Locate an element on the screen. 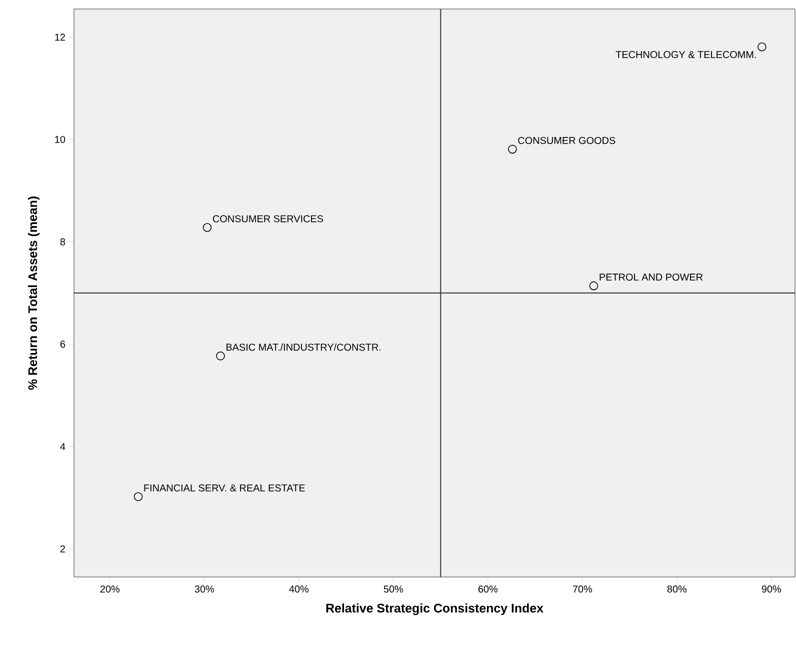 The image size is (796, 646). x-axis-title: Relative Strategic Consistency Index is located at coordinates (435, 609).